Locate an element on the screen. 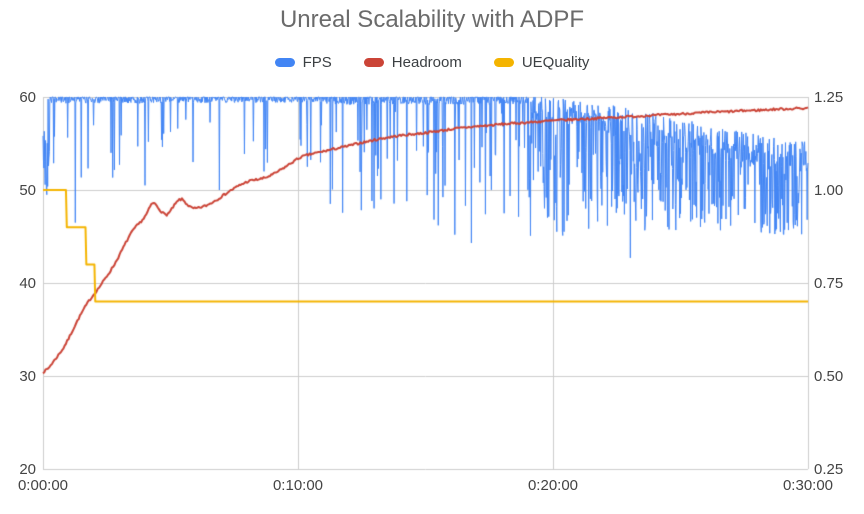 This screenshot has width=864, height=514. x-axis-tick: 0:20:00 is located at coordinates (553, 485).